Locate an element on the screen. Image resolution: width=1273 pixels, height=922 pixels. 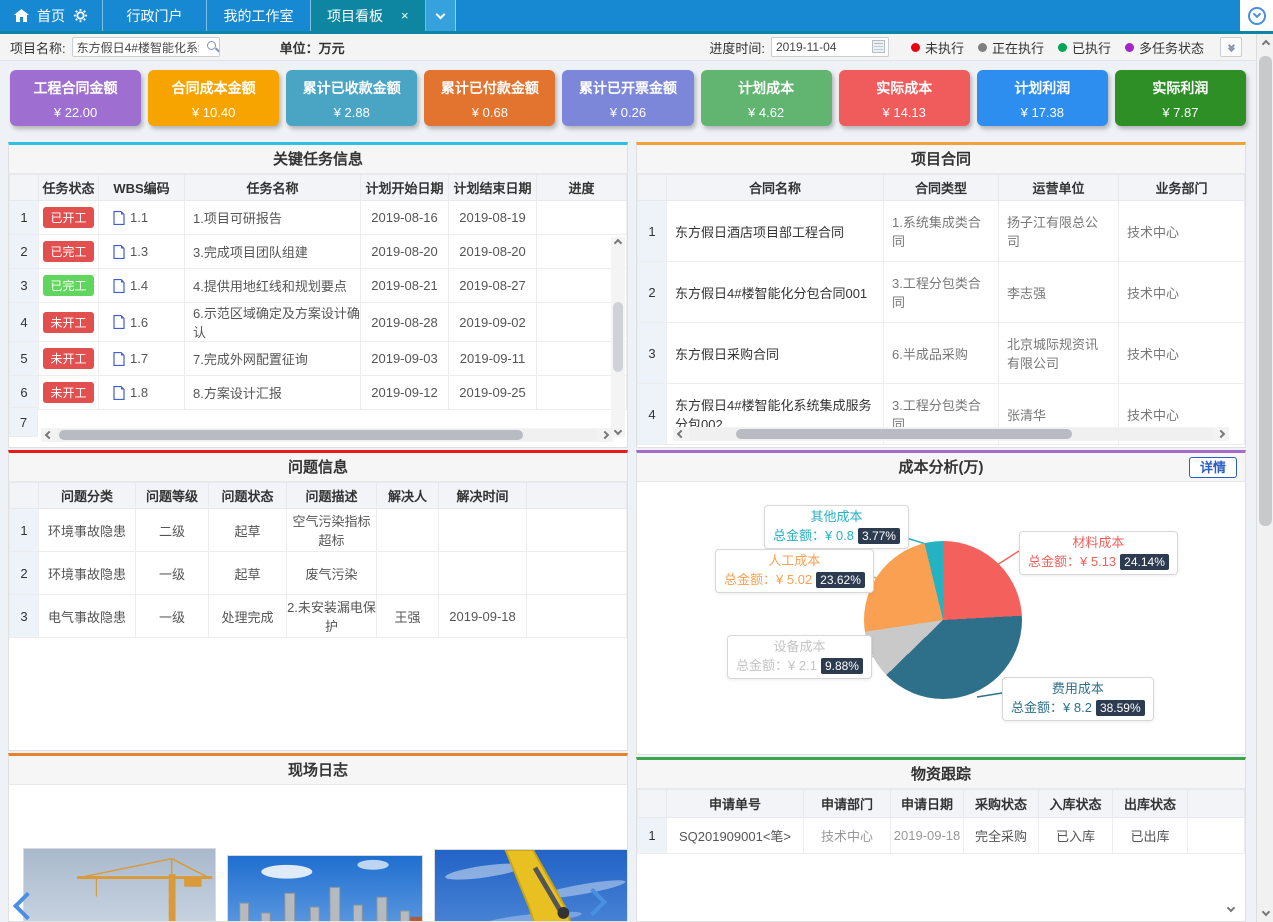
kpi-card: 累计已收款金额 ¥ 2.88 is located at coordinates (352, 98).